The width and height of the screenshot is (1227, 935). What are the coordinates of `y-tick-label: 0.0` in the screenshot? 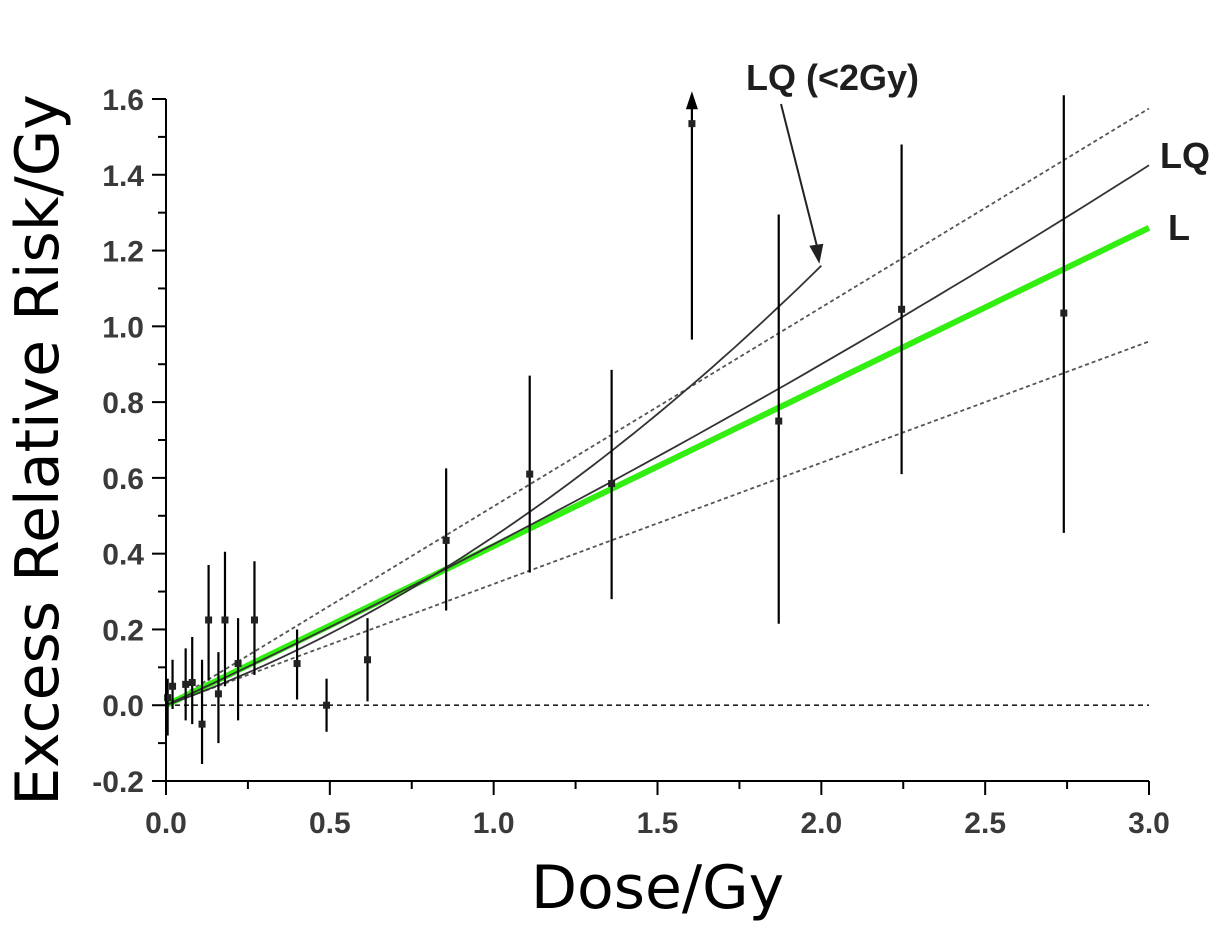 It's located at (123, 706).